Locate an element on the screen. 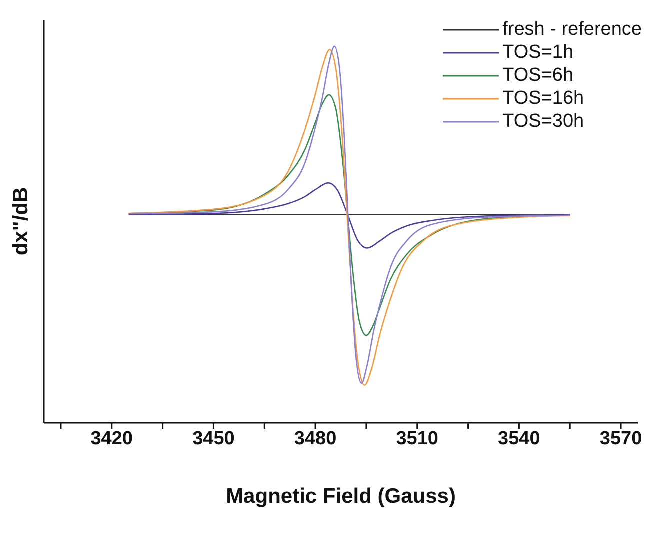 Image resolution: width=658 pixels, height=541 pixels. x-tick-label: 3420 is located at coordinates (112, 439).